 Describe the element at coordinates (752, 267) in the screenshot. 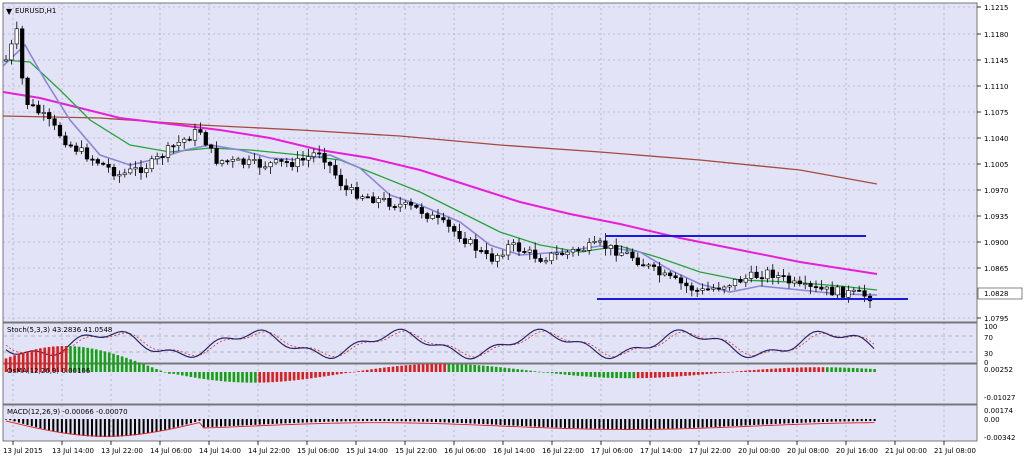

I see `trend-lines` at that location.